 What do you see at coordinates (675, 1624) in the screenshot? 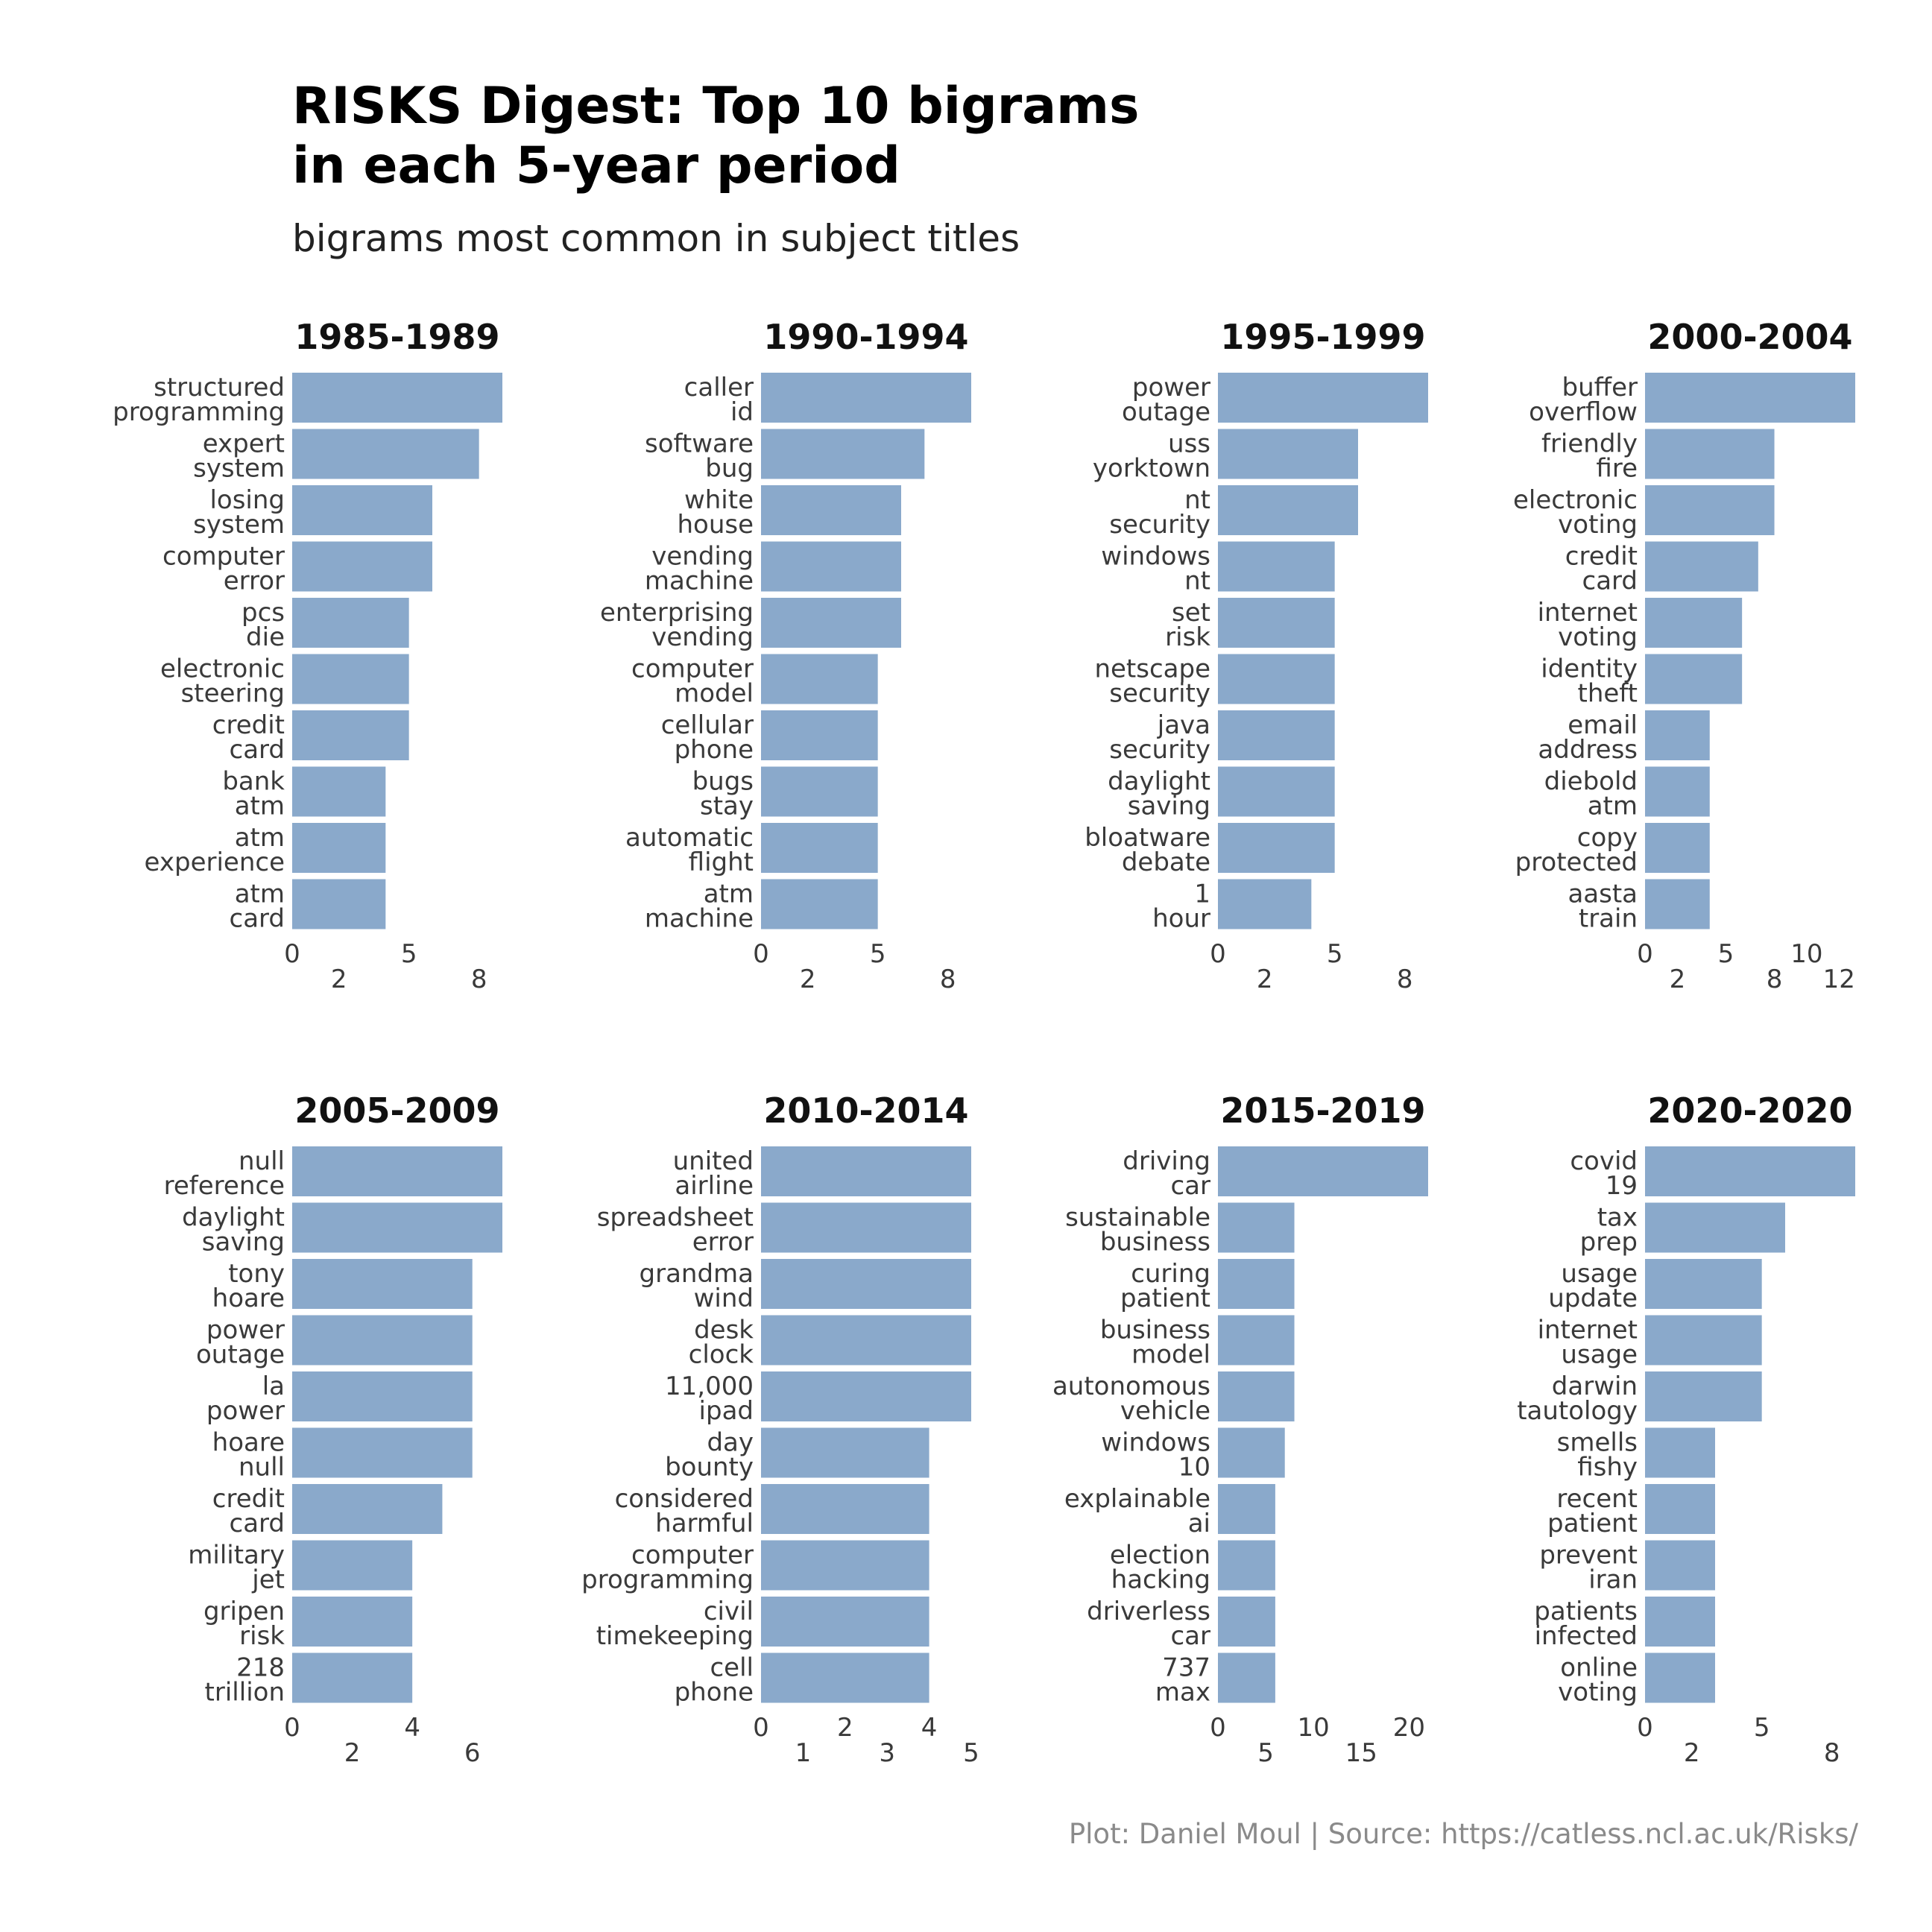
I see `category-label: civil timekeeping` at bounding box center [675, 1624].